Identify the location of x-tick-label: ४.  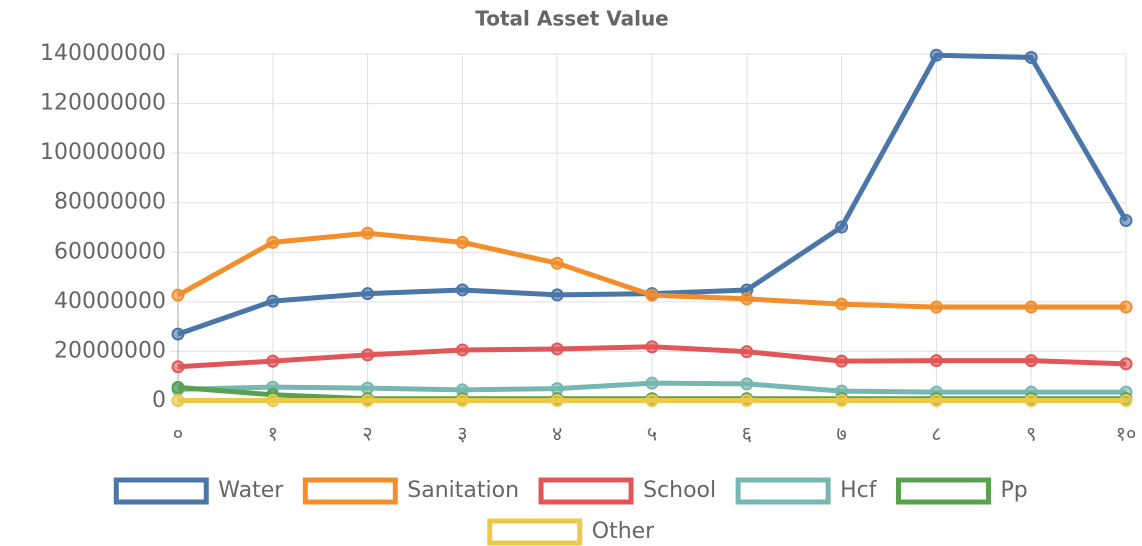
(557, 434).